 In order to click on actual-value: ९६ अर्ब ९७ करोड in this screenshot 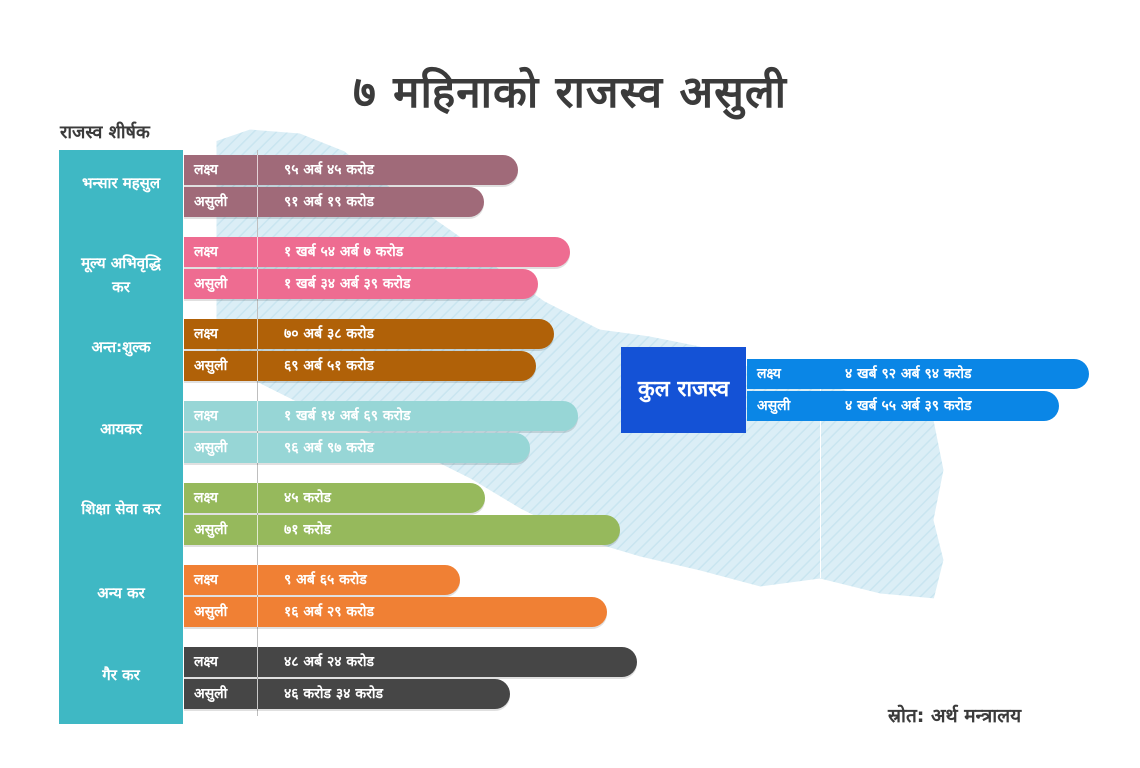, I will do `click(329, 448)`.